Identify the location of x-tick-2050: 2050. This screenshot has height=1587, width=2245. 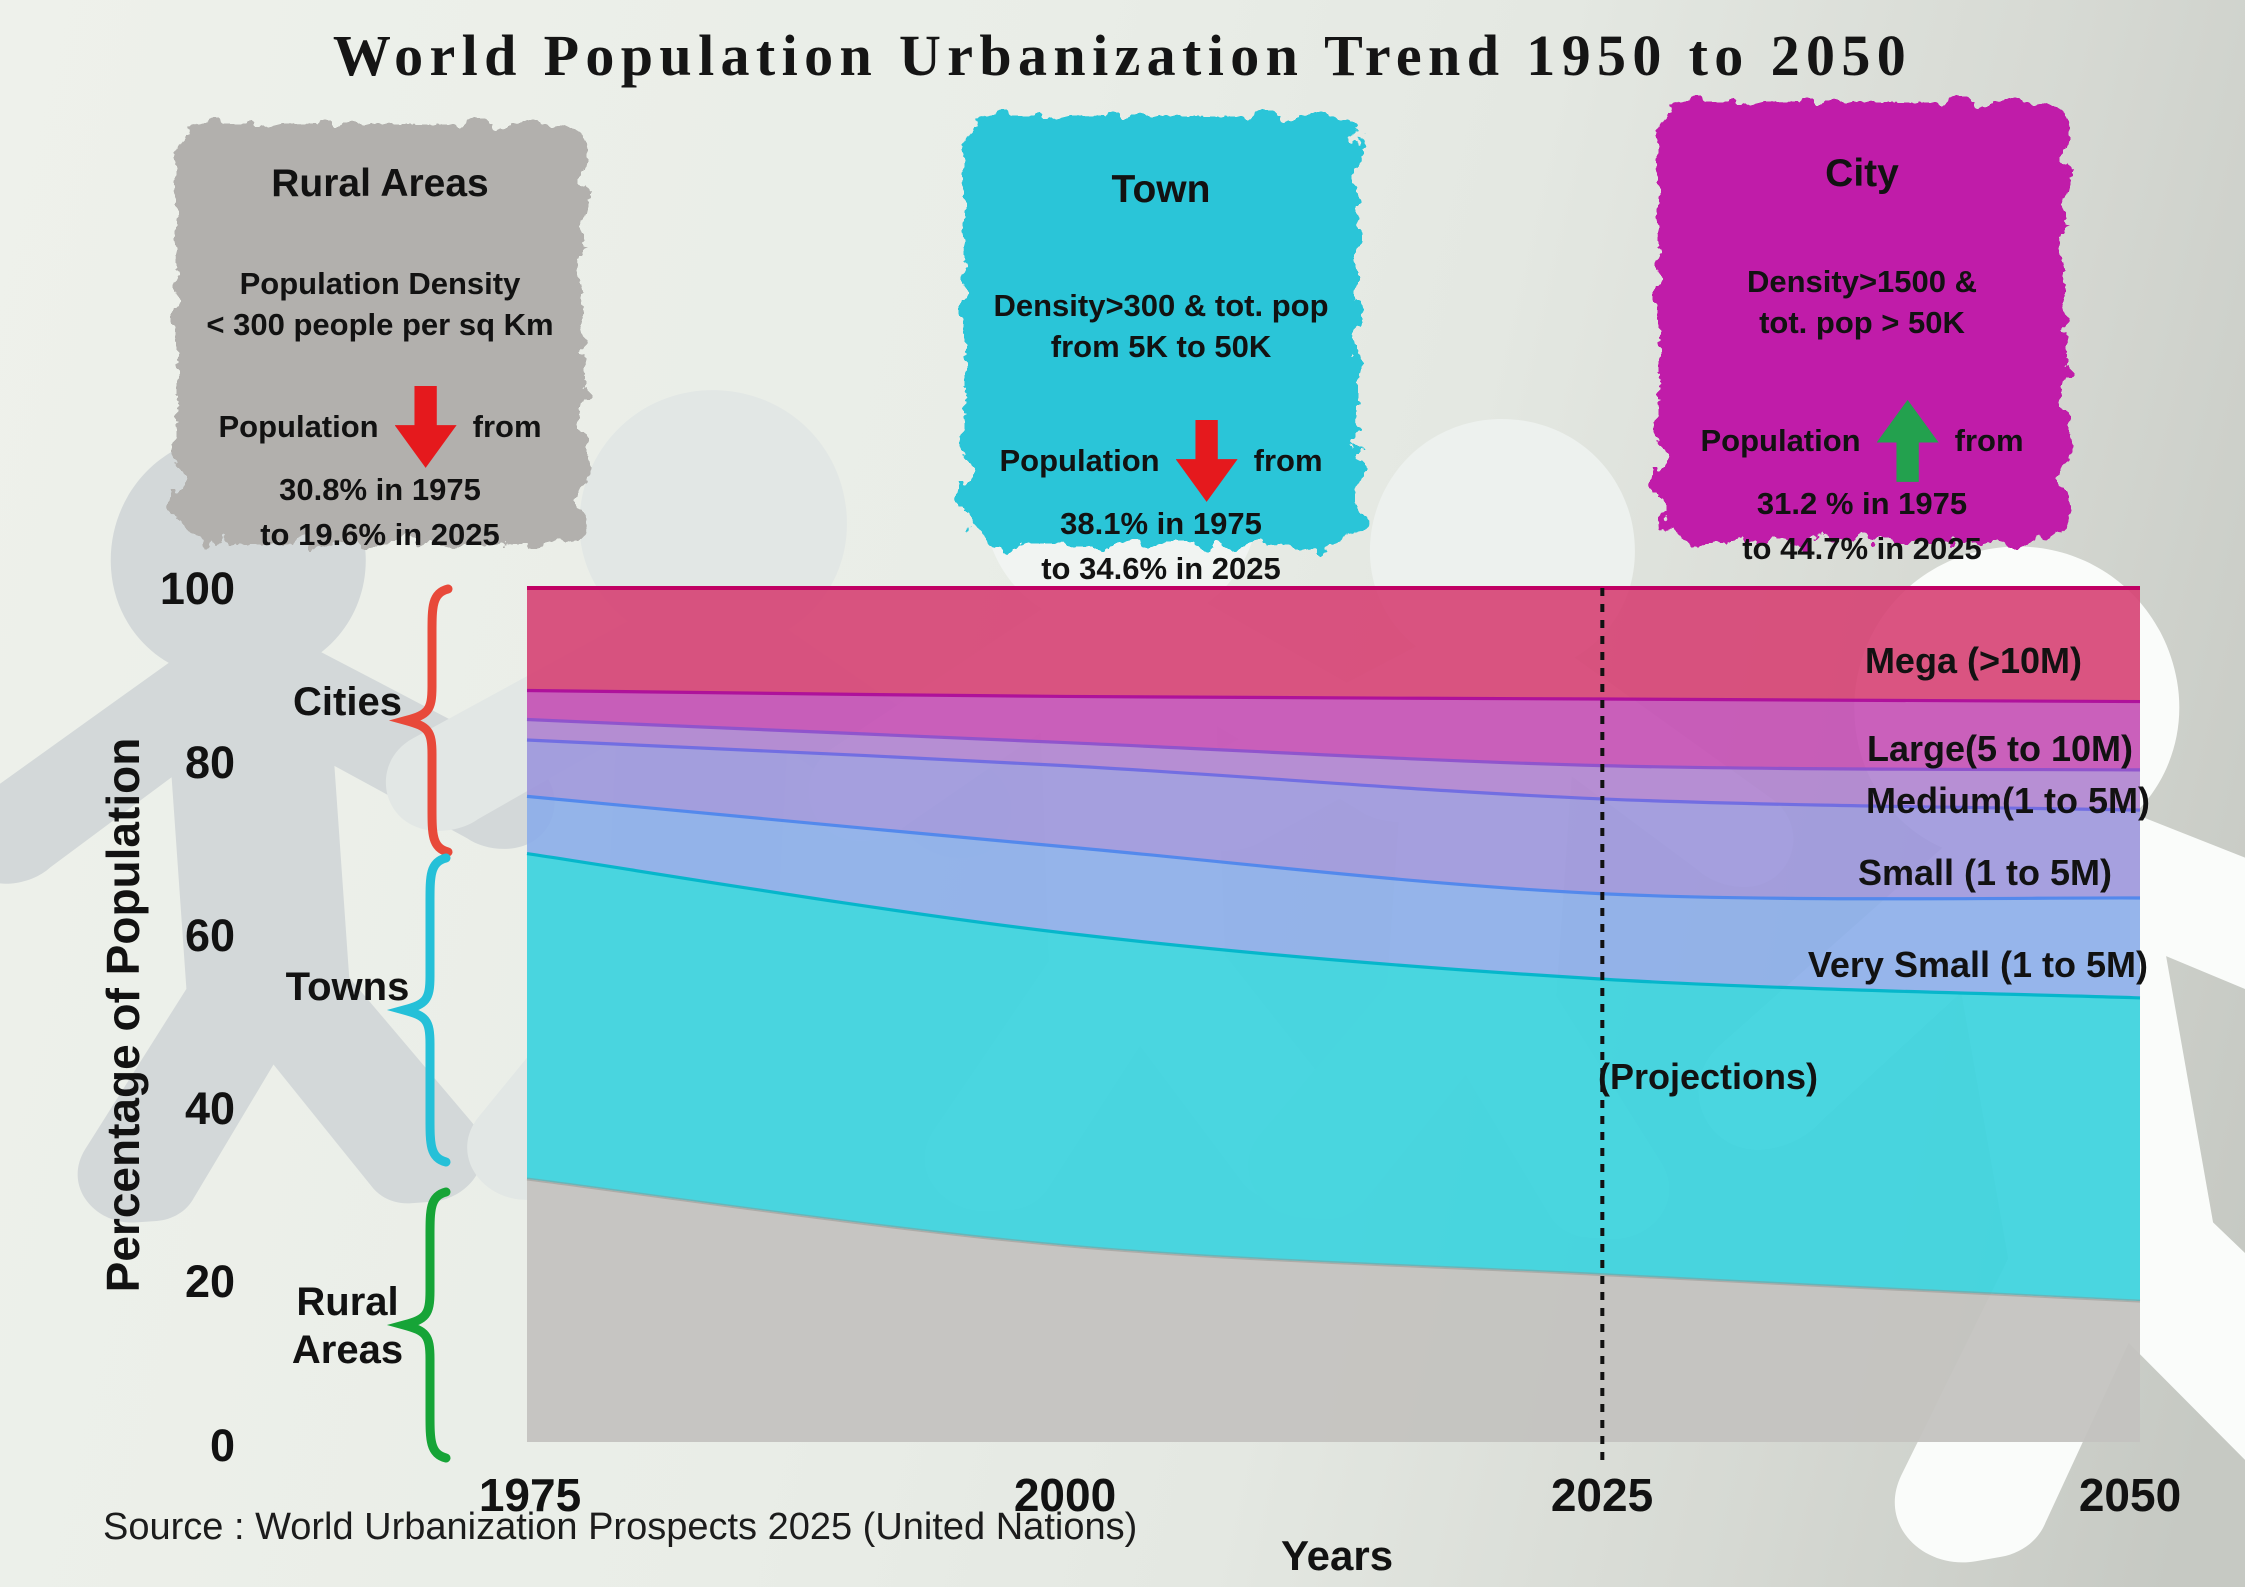
(2130, 1495).